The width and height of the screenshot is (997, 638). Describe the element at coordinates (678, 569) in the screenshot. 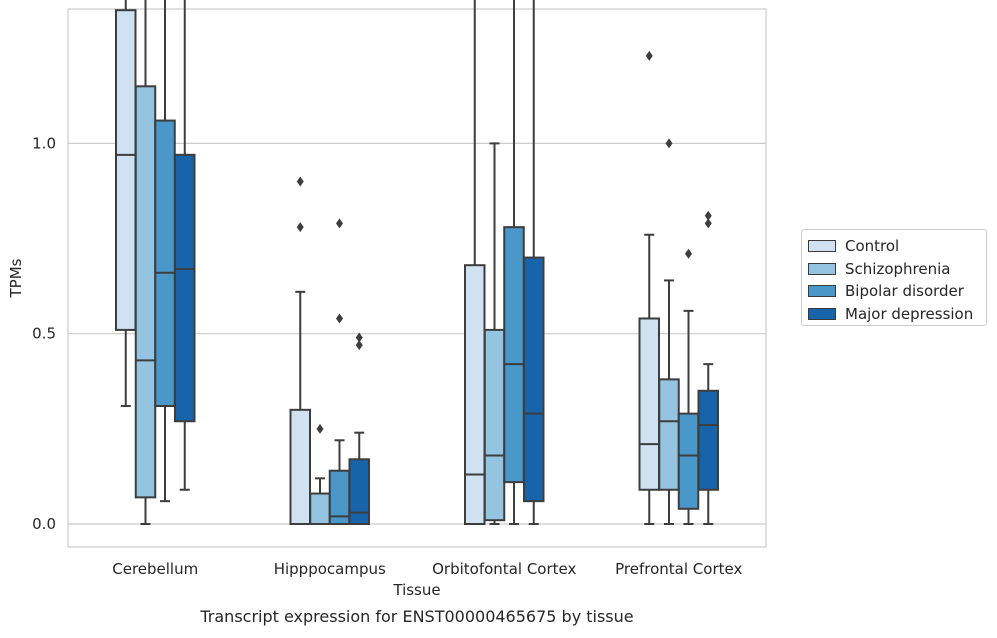

I see `x-tick-label: Prefrontal Cortex` at that location.